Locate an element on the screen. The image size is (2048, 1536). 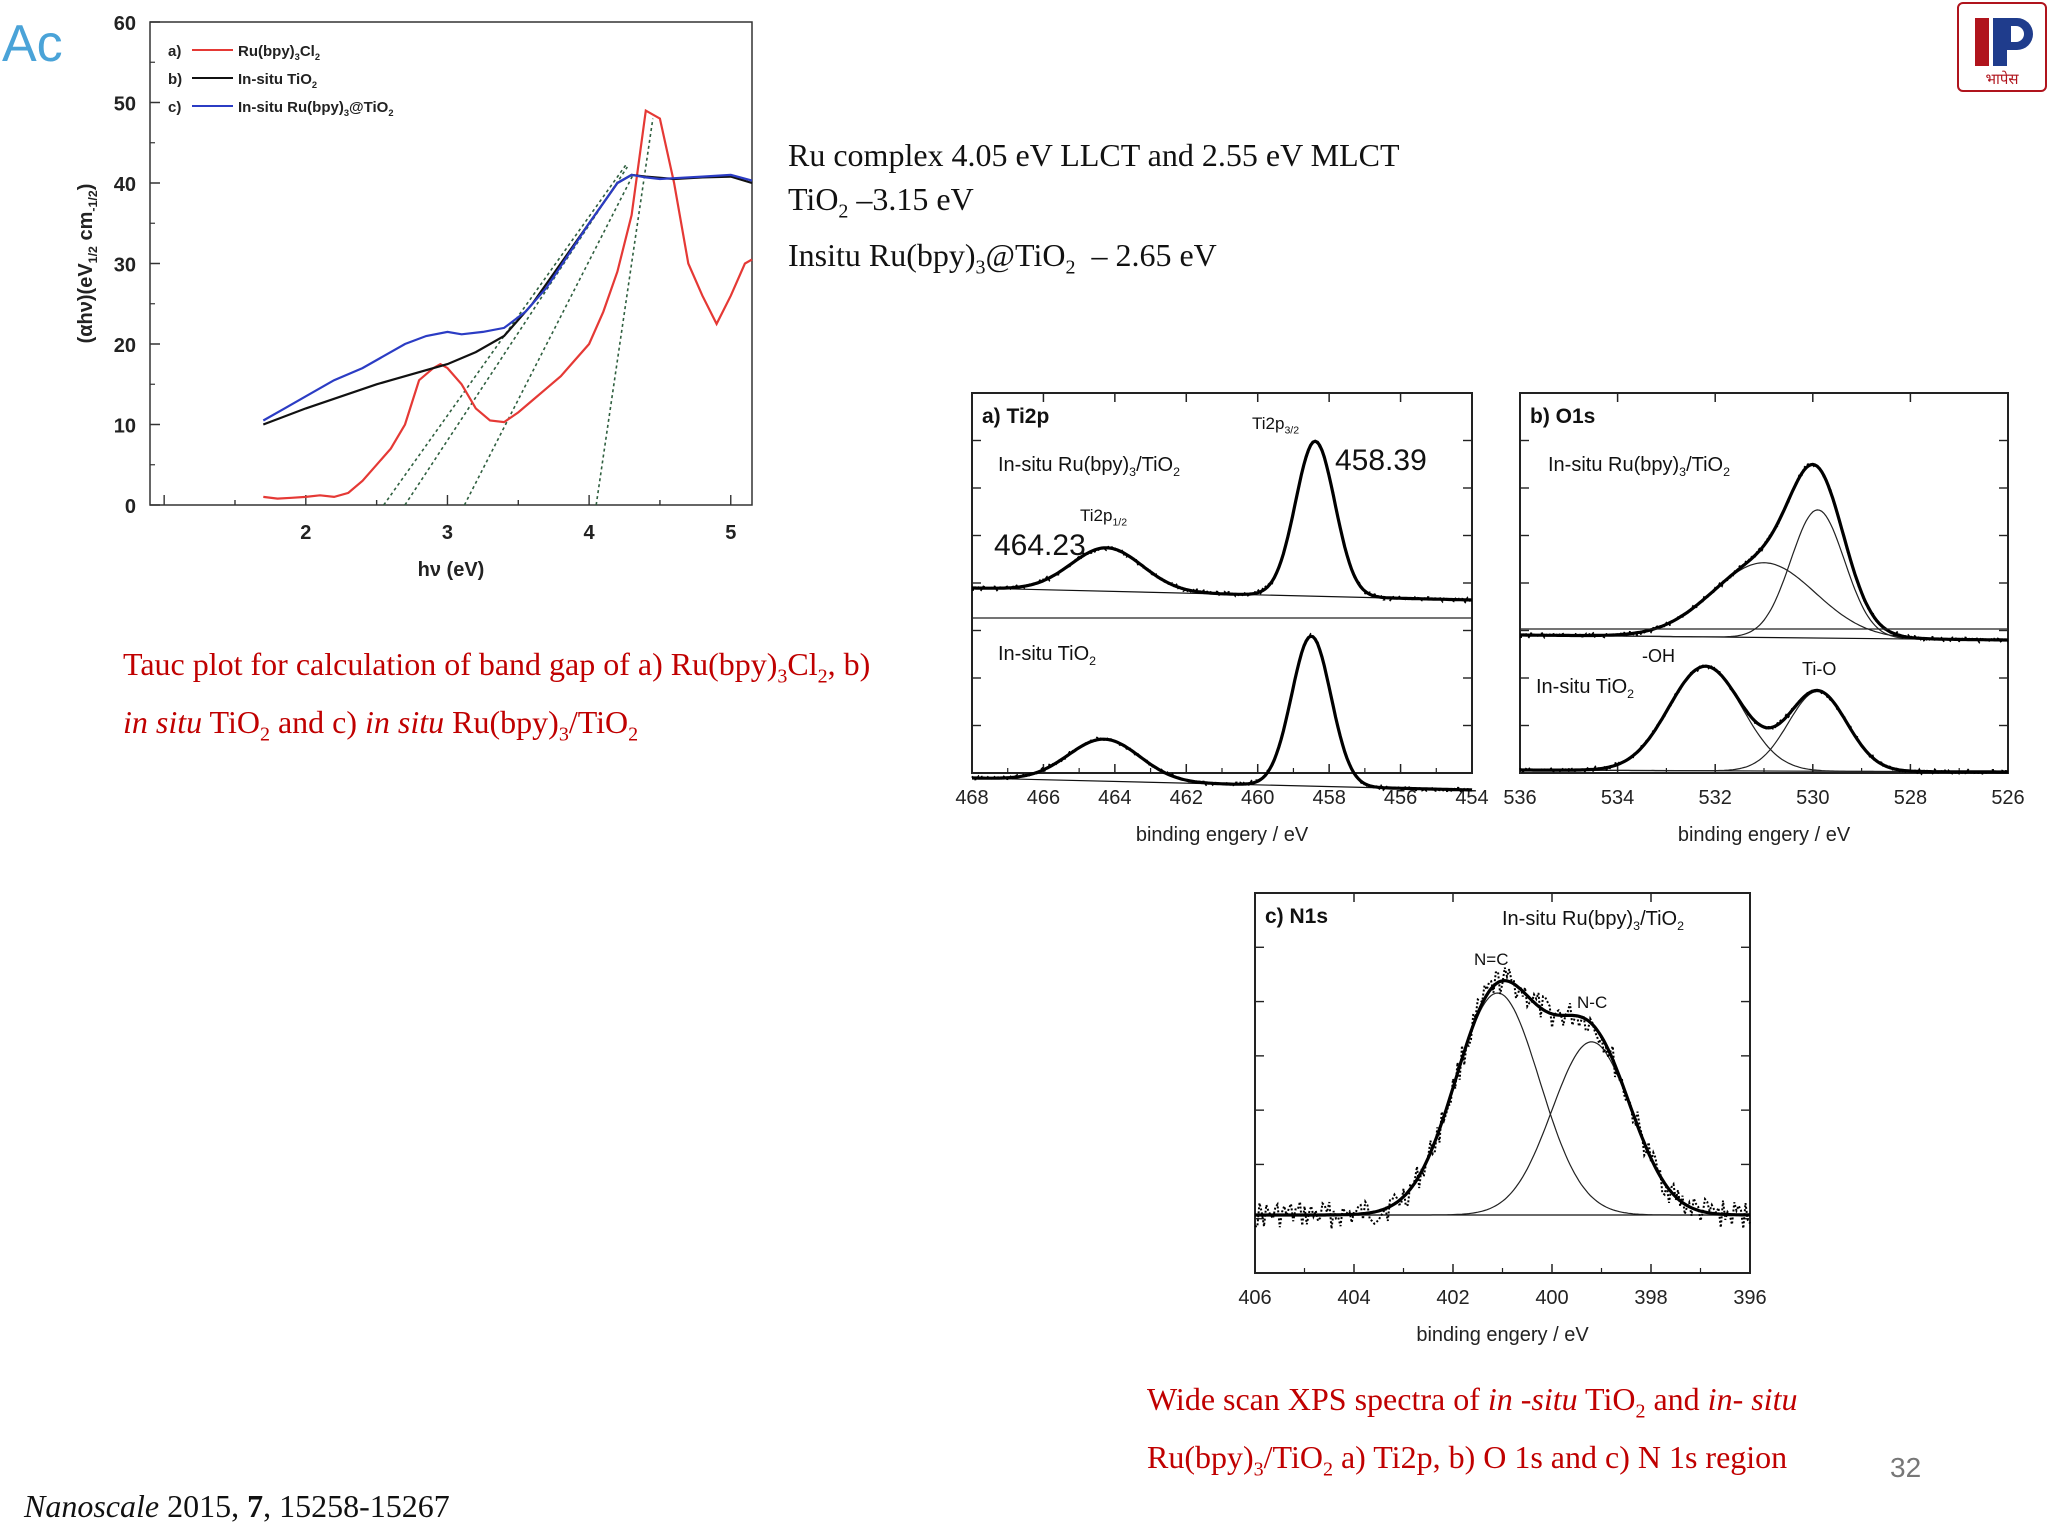
legend-label: In-situ TiO2 is located at coordinates (277, 80).